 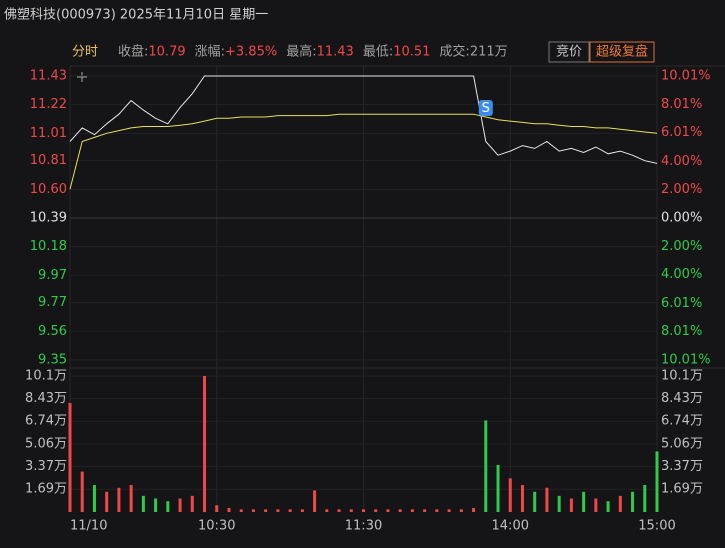 What do you see at coordinates (46, 489) in the screenshot?
I see `y-tick-label: 1.69万` at bounding box center [46, 489].